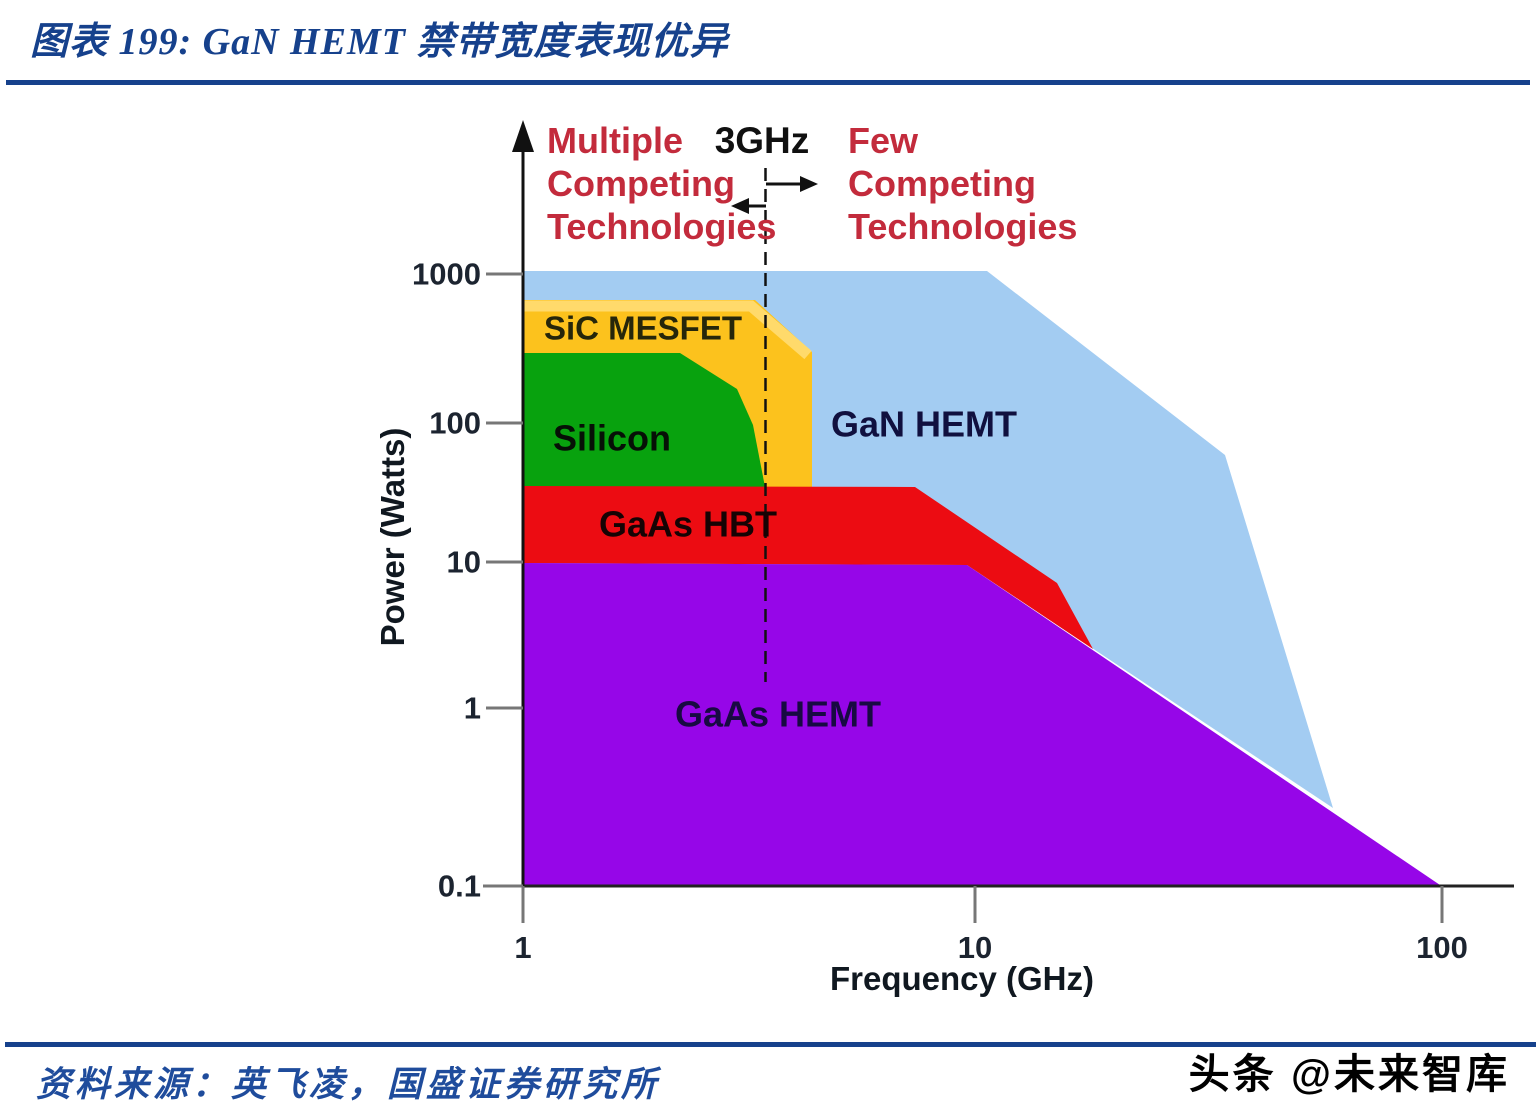  What do you see at coordinates (348, 1084) in the screenshot?
I see `source-note: 资料来源：英飞凌，国盛证券研究所` at bounding box center [348, 1084].